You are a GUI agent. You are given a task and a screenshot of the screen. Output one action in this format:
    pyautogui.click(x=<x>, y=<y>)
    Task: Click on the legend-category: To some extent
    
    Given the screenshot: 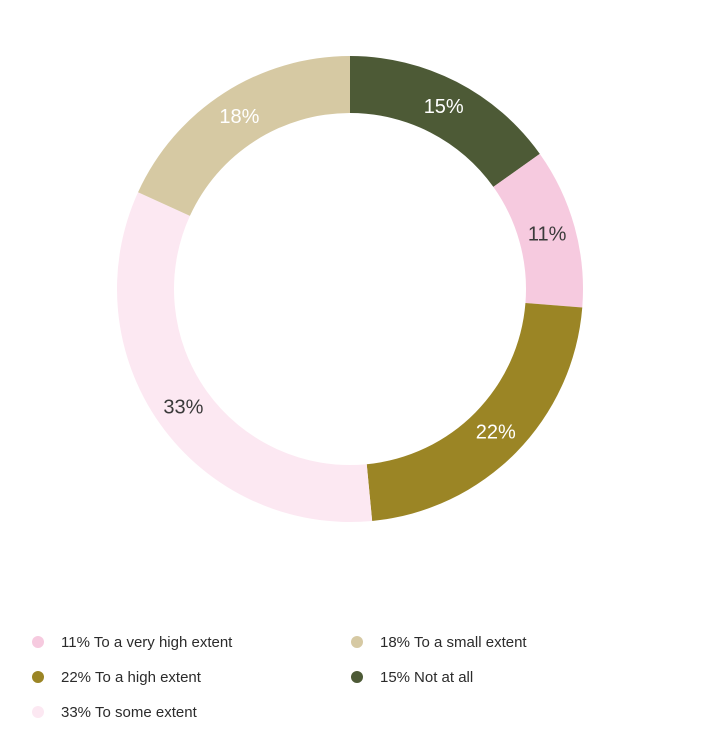 What is the action you would take?
    pyautogui.click(x=146, y=712)
    